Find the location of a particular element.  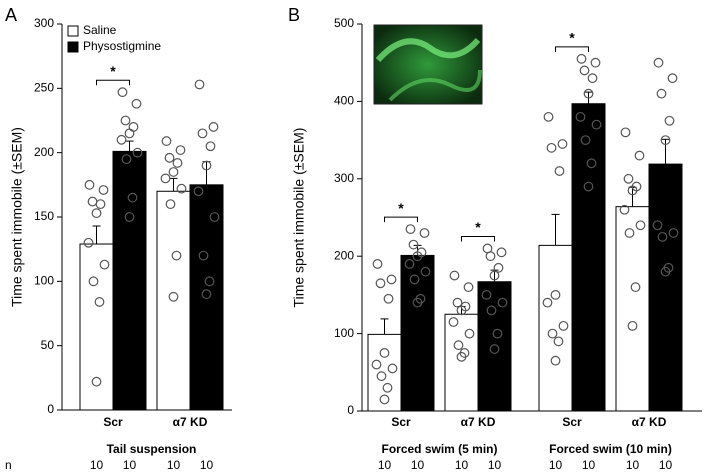

y-tick-label: 250 is located at coordinates (44, 88).